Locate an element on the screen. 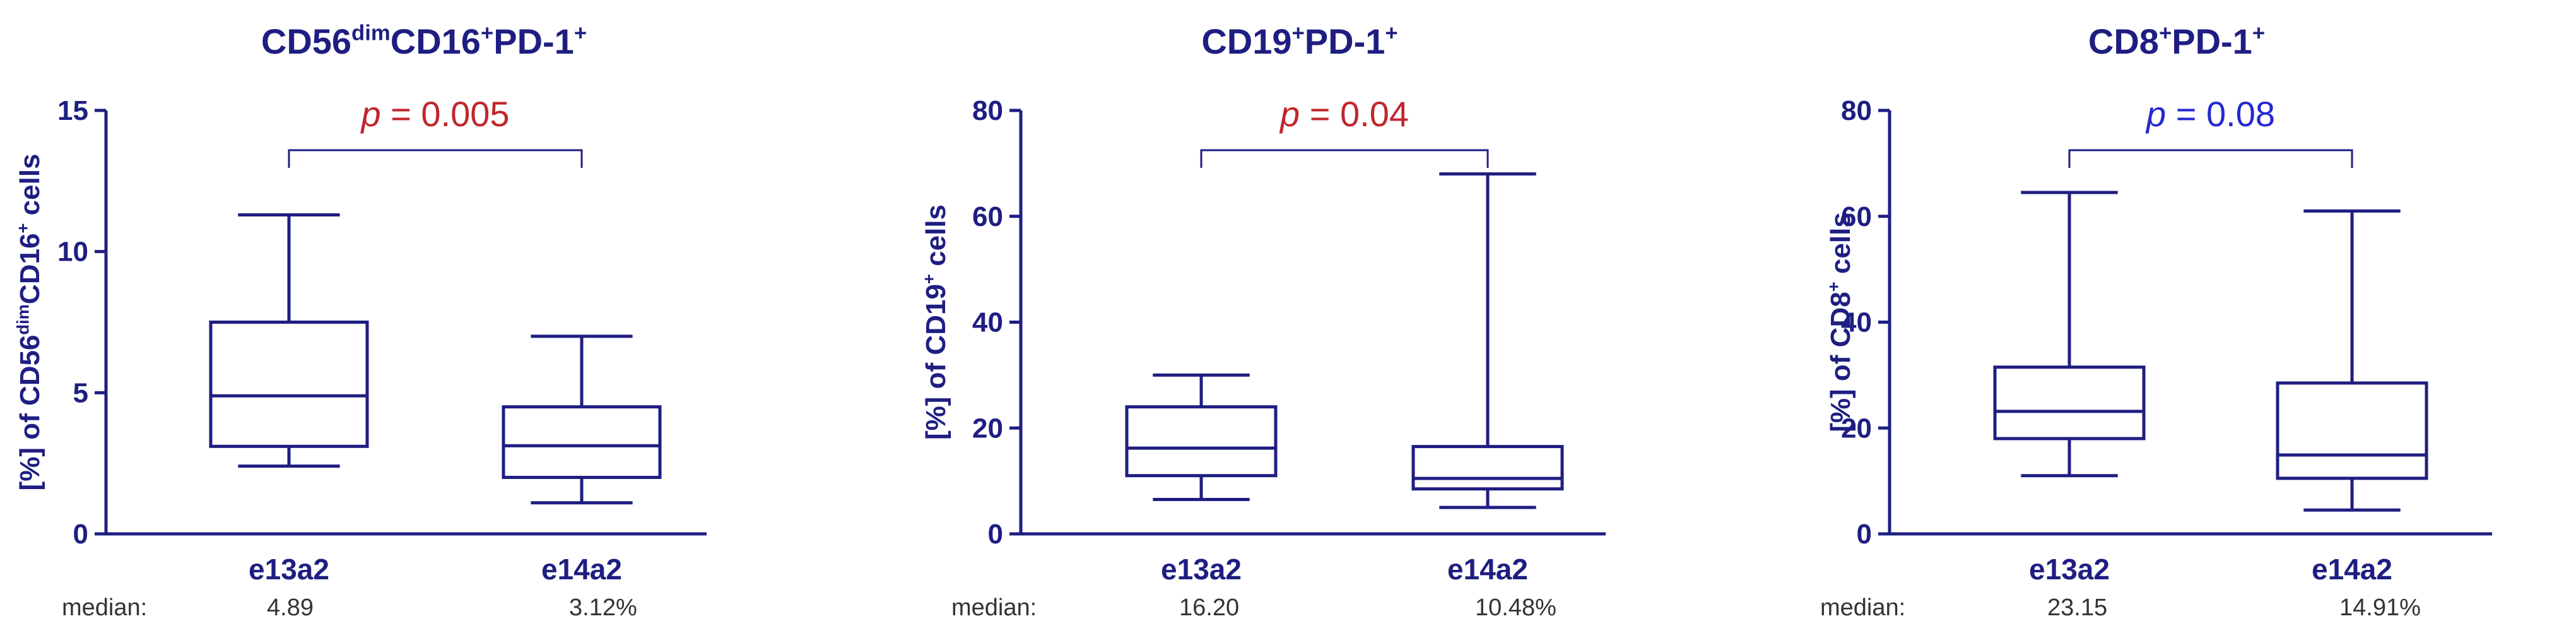 This screenshot has width=2576, height=638. chart-title-part: CD56 is located at coordinates (306, 41).